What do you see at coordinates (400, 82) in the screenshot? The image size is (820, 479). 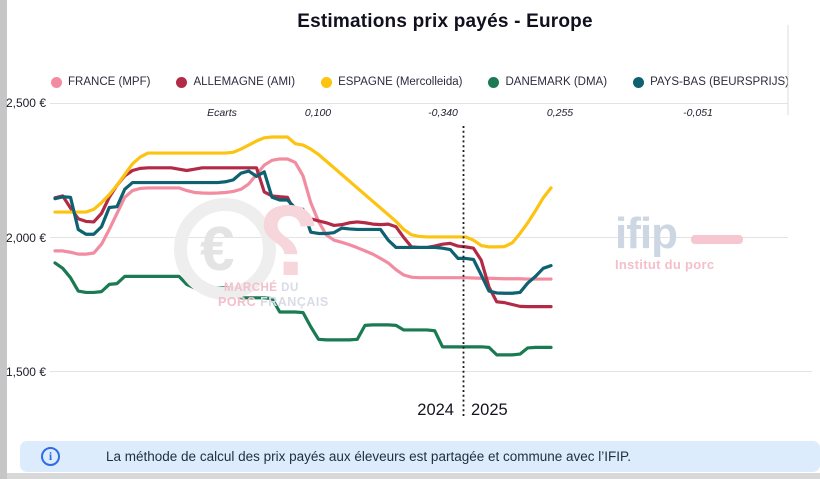 I see `legend-label: ESPAGNE (Mercolleida)` at bounding box center [400, 82].